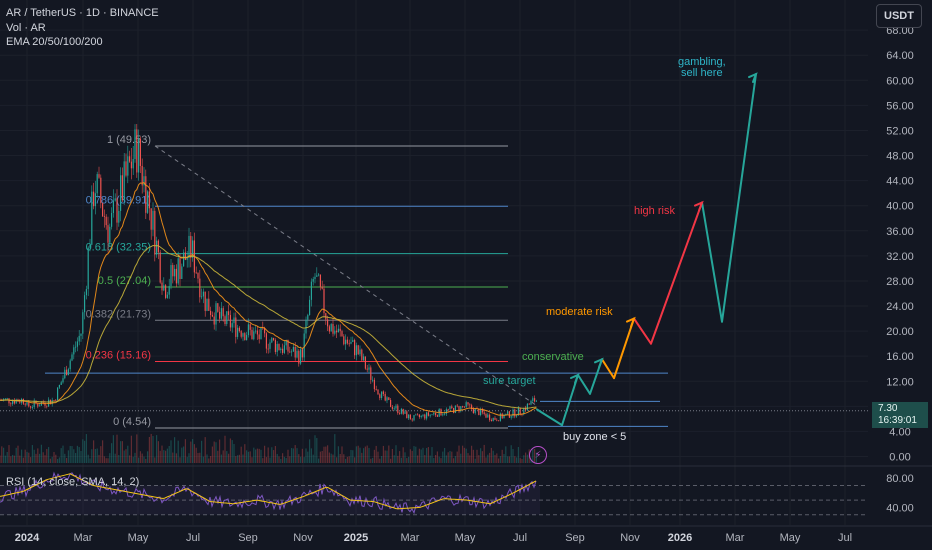  I want to click on arrow-head, so click(753, 78).